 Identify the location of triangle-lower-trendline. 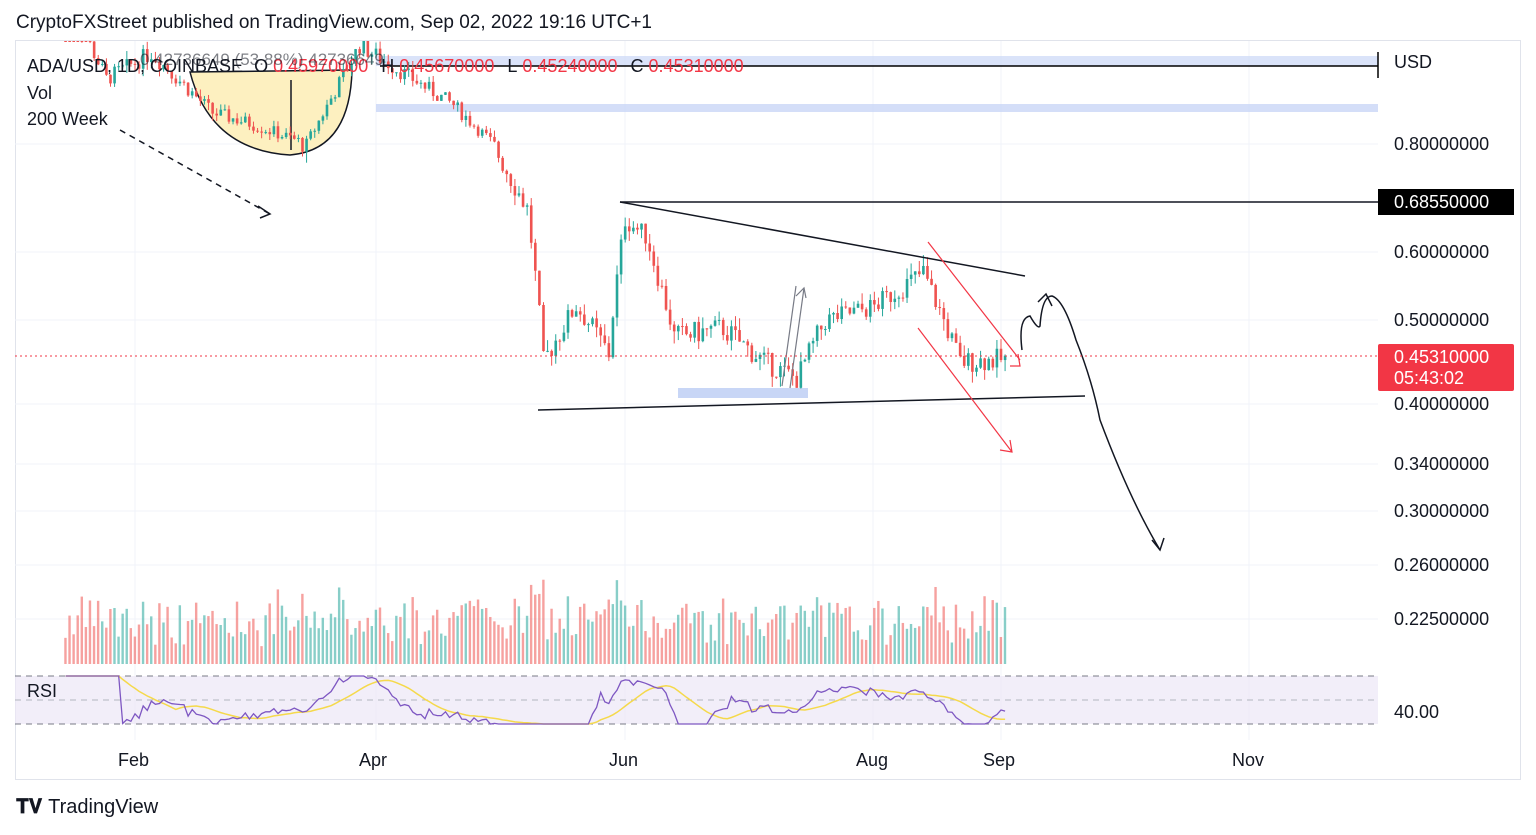
(811, 403).